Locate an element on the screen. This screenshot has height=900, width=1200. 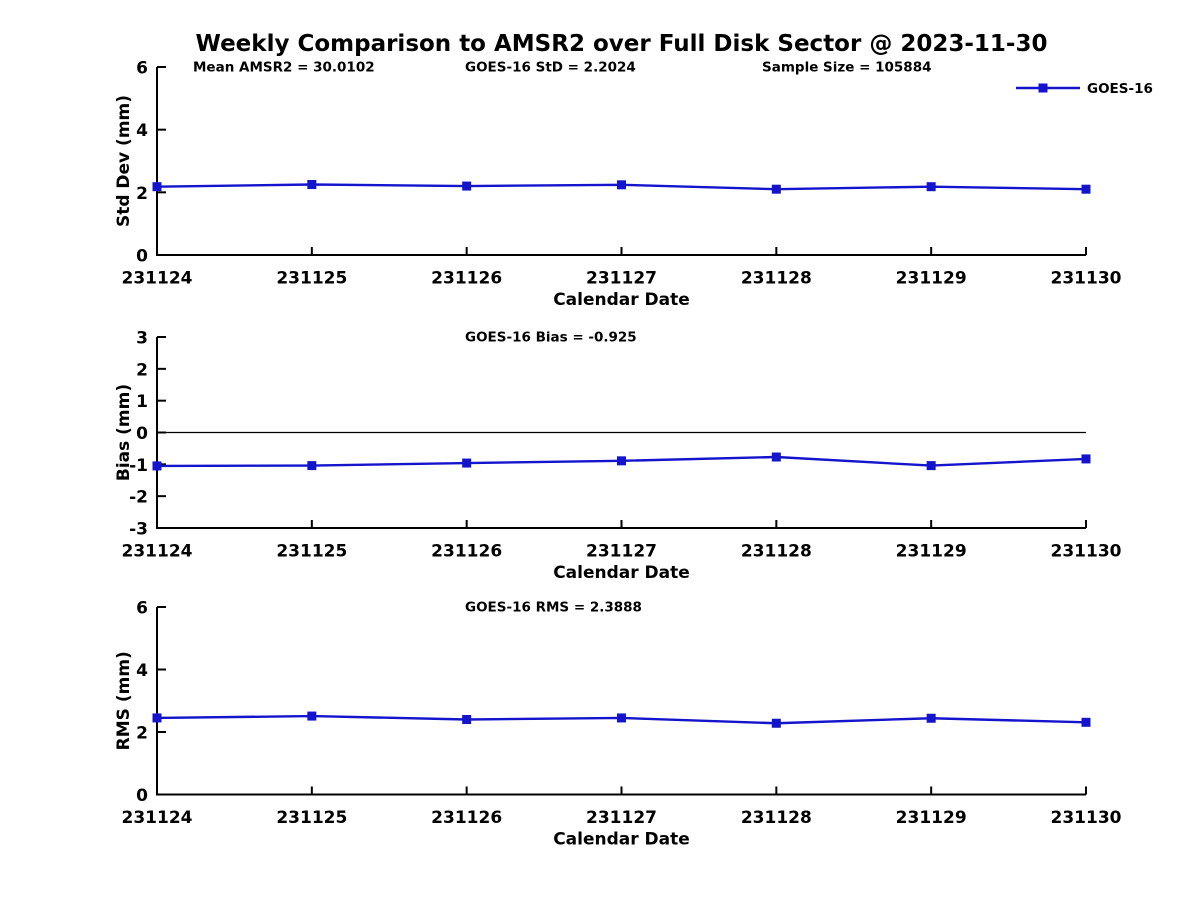
legend-marker is located at coordinates (1043, 88).